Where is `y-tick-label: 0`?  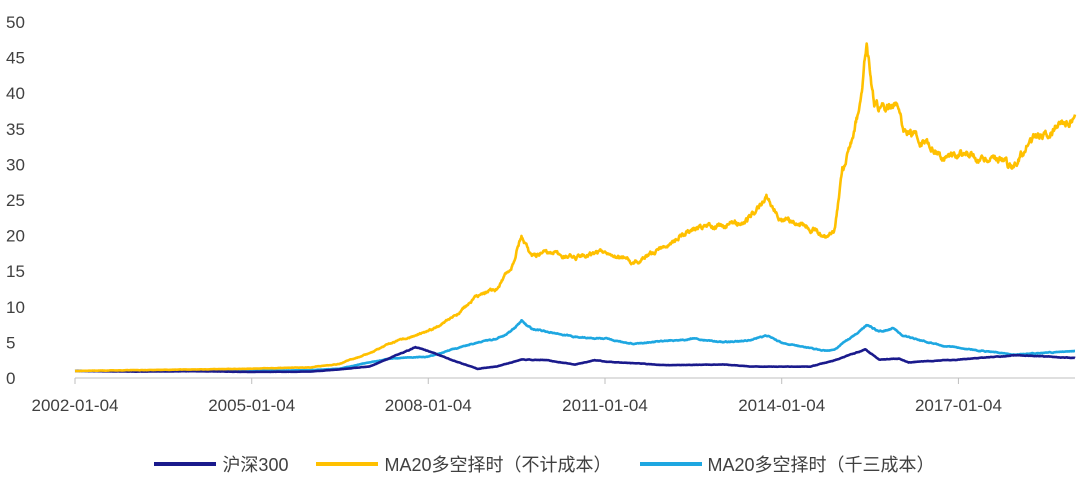
y-tick-label: 0 is located at coordinates (10, 378).